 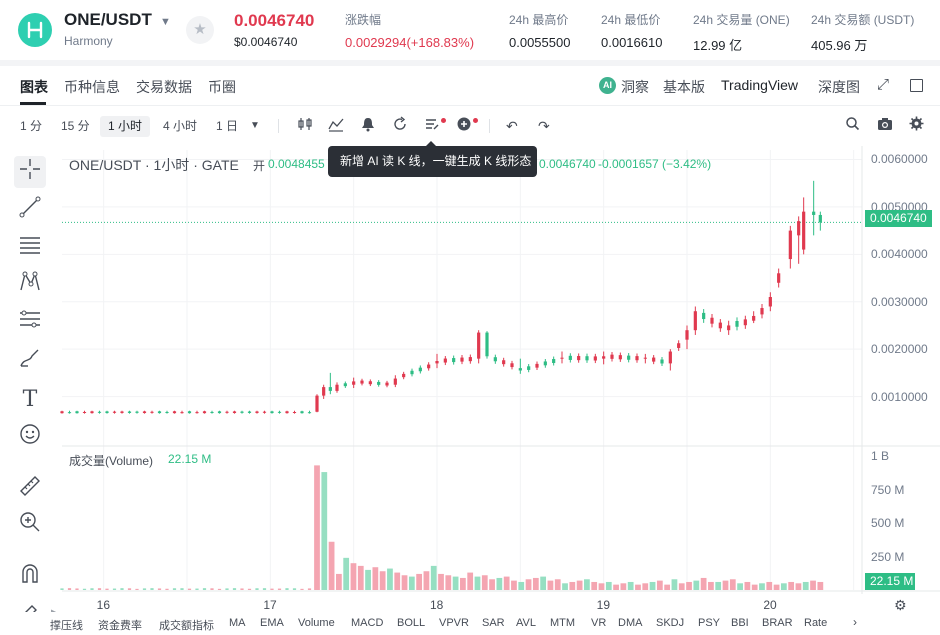 I want to click on ruler-icon, so click(x=30, y=490).